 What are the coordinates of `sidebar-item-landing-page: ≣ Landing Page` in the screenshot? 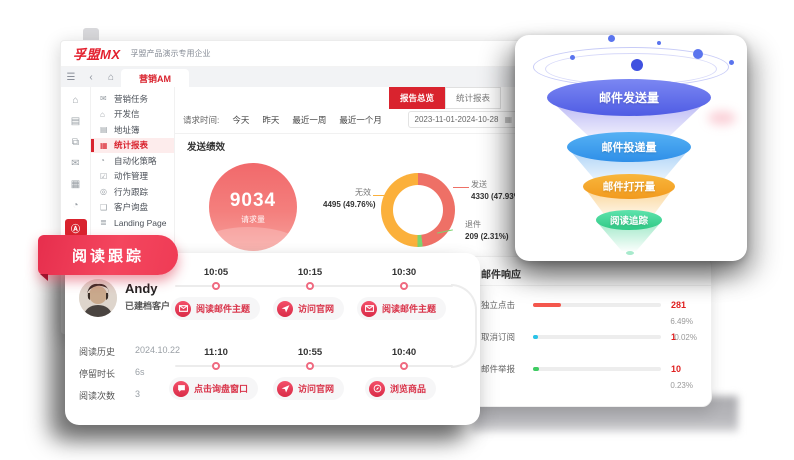 It's located at (133, 222).